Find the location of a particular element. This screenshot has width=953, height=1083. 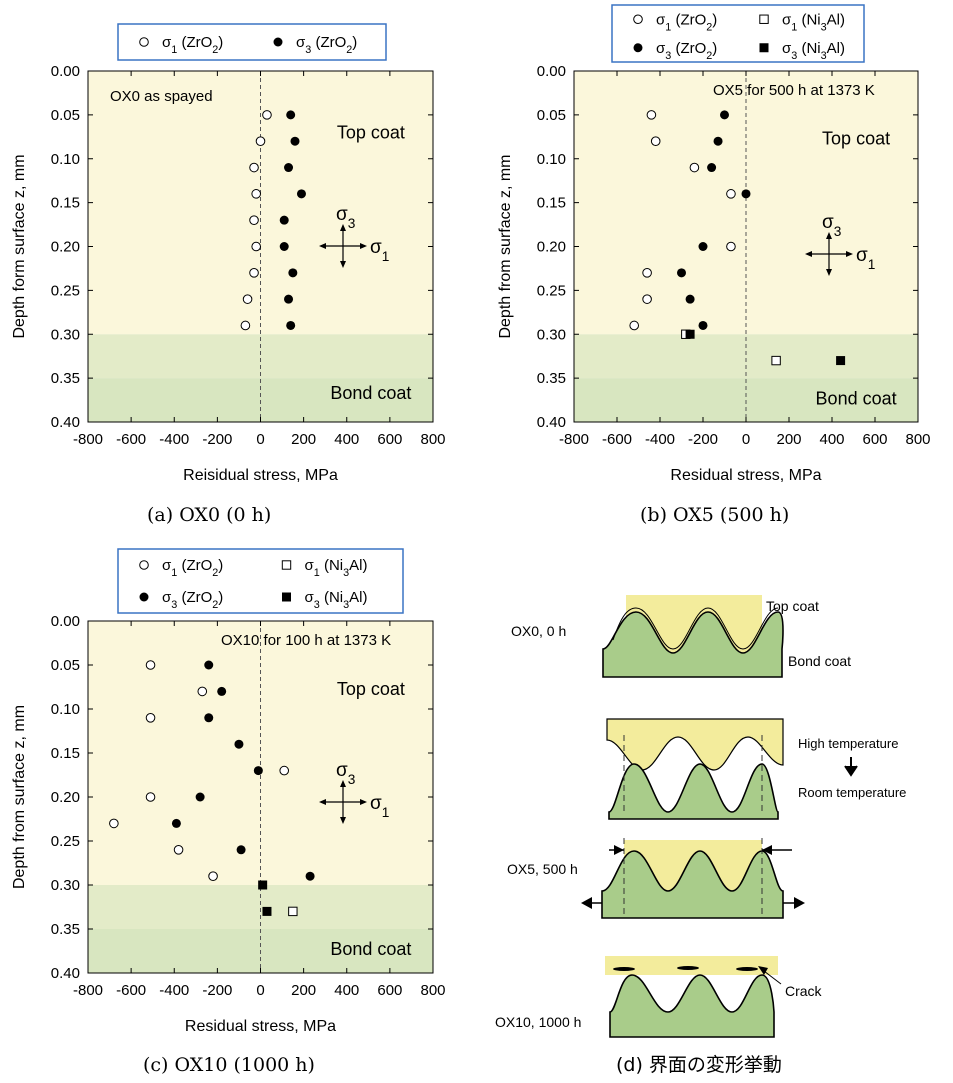

legend-label: σ3 (Ni3Al) is located at coordinates (336, 600).